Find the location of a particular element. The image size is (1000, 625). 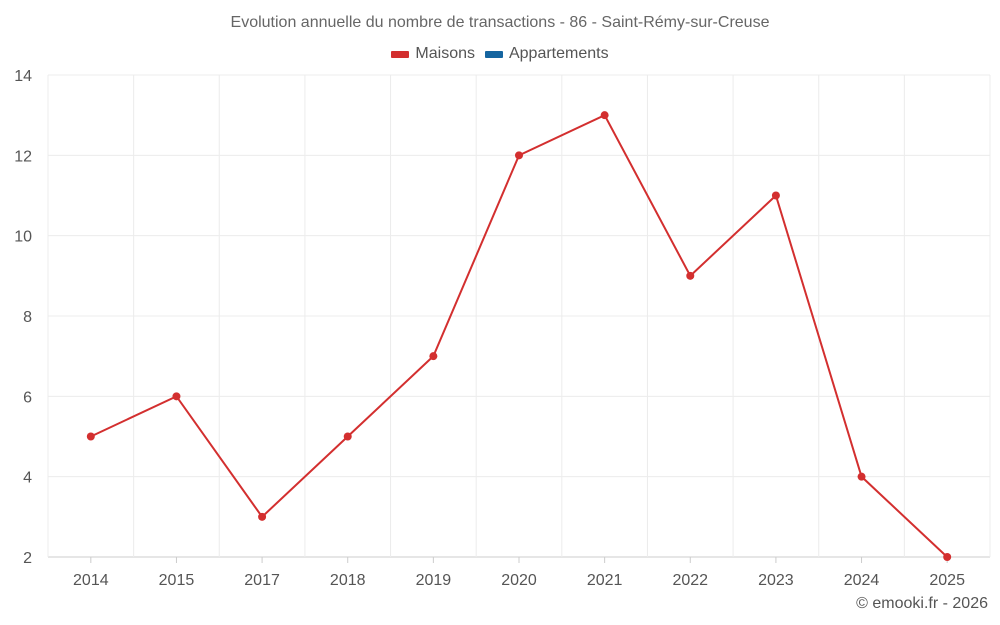

legend-item-maisons: Maisons is located at coordinates (433, 54).